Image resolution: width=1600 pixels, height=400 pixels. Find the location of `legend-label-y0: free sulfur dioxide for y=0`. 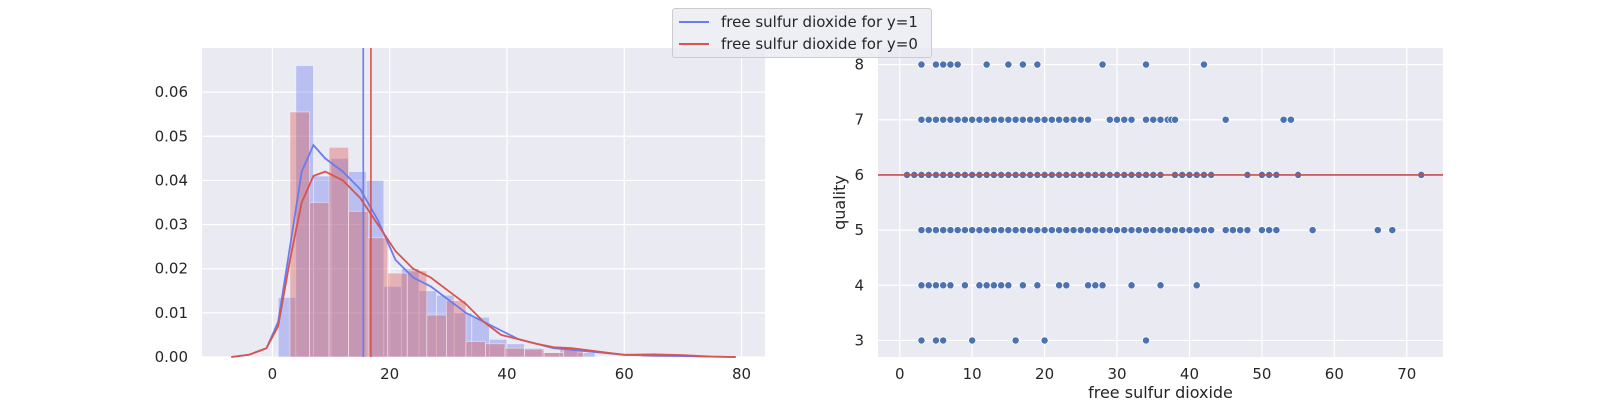

legend-label-y0: free sulfur dioxide for y=0 is located at coordinates (819, 44).